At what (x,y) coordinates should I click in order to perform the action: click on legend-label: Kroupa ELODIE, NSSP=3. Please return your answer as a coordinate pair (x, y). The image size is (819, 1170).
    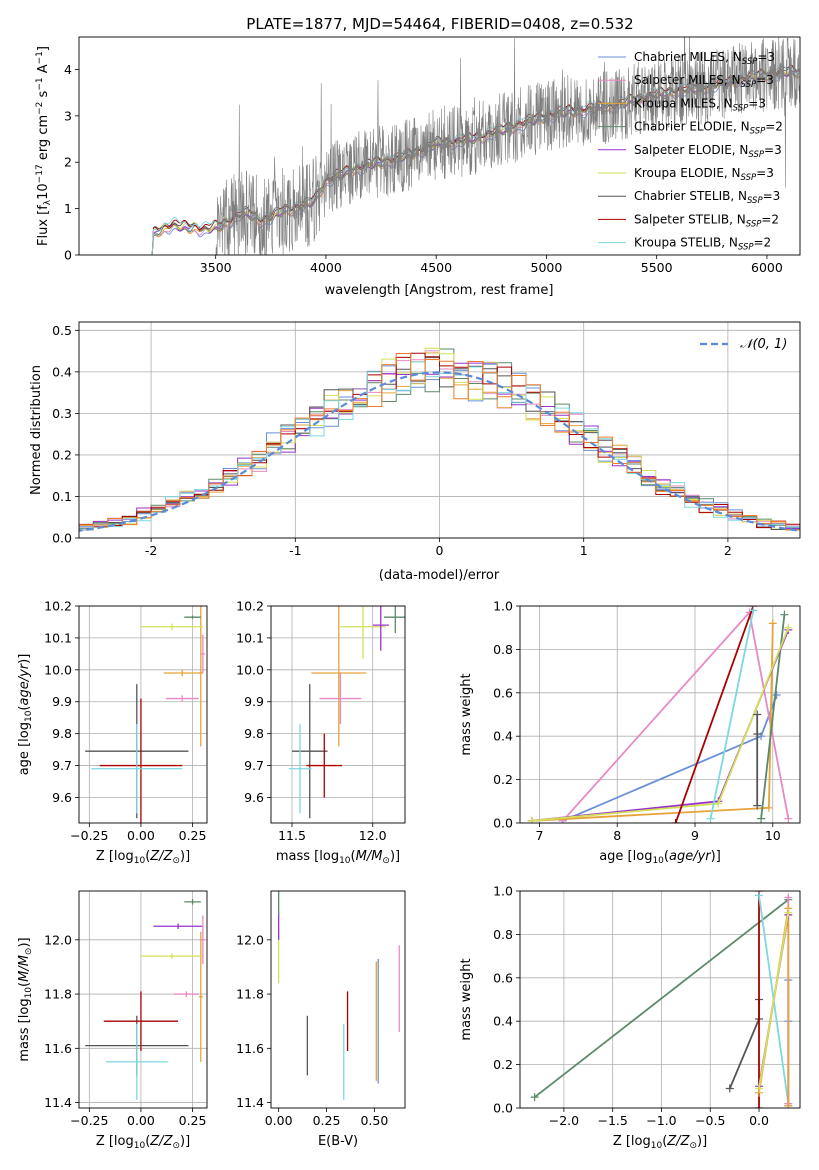
    Looking at the image, I should click on (704, 174).